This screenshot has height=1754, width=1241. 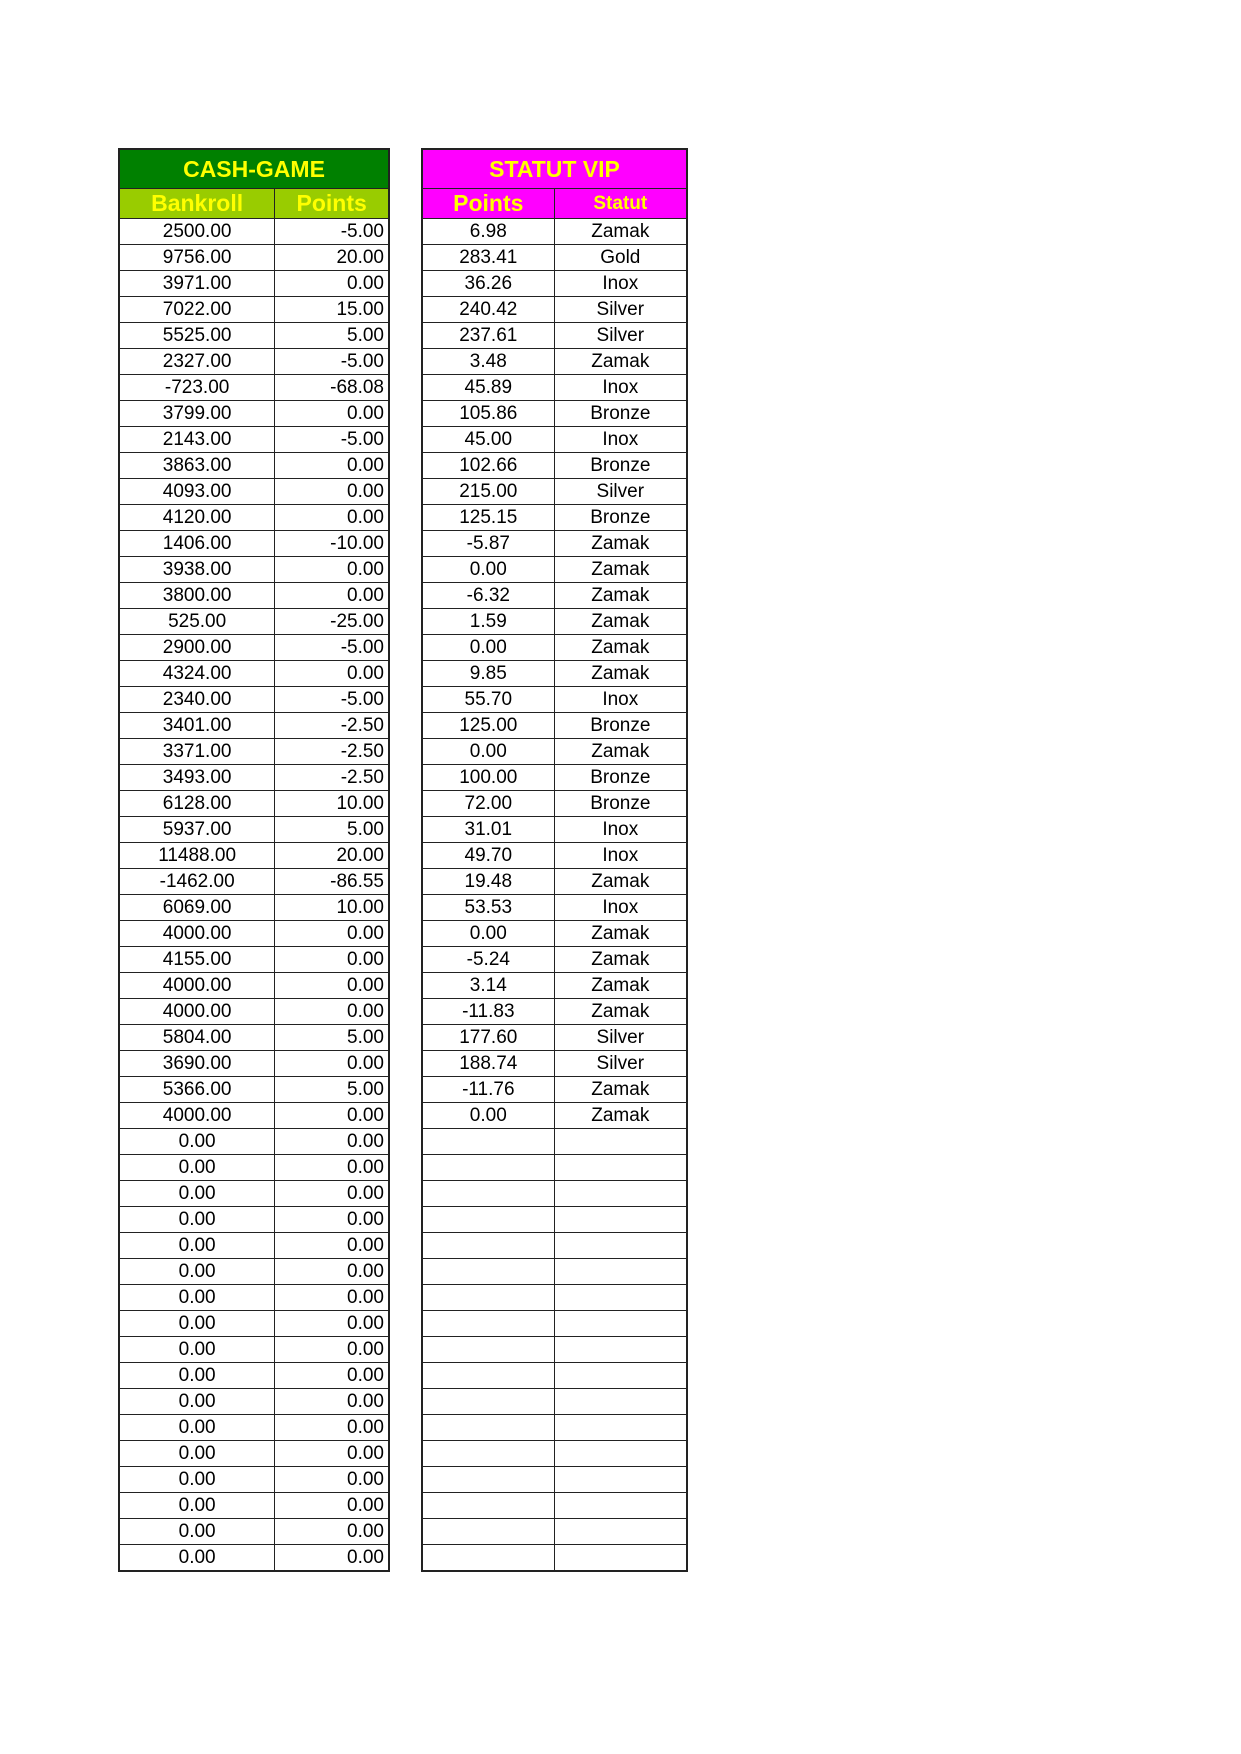 What do you see at coordinates (332, 907) in the screenshot?
I see `points-cell: 10.00` at bounding box center [332, 907].